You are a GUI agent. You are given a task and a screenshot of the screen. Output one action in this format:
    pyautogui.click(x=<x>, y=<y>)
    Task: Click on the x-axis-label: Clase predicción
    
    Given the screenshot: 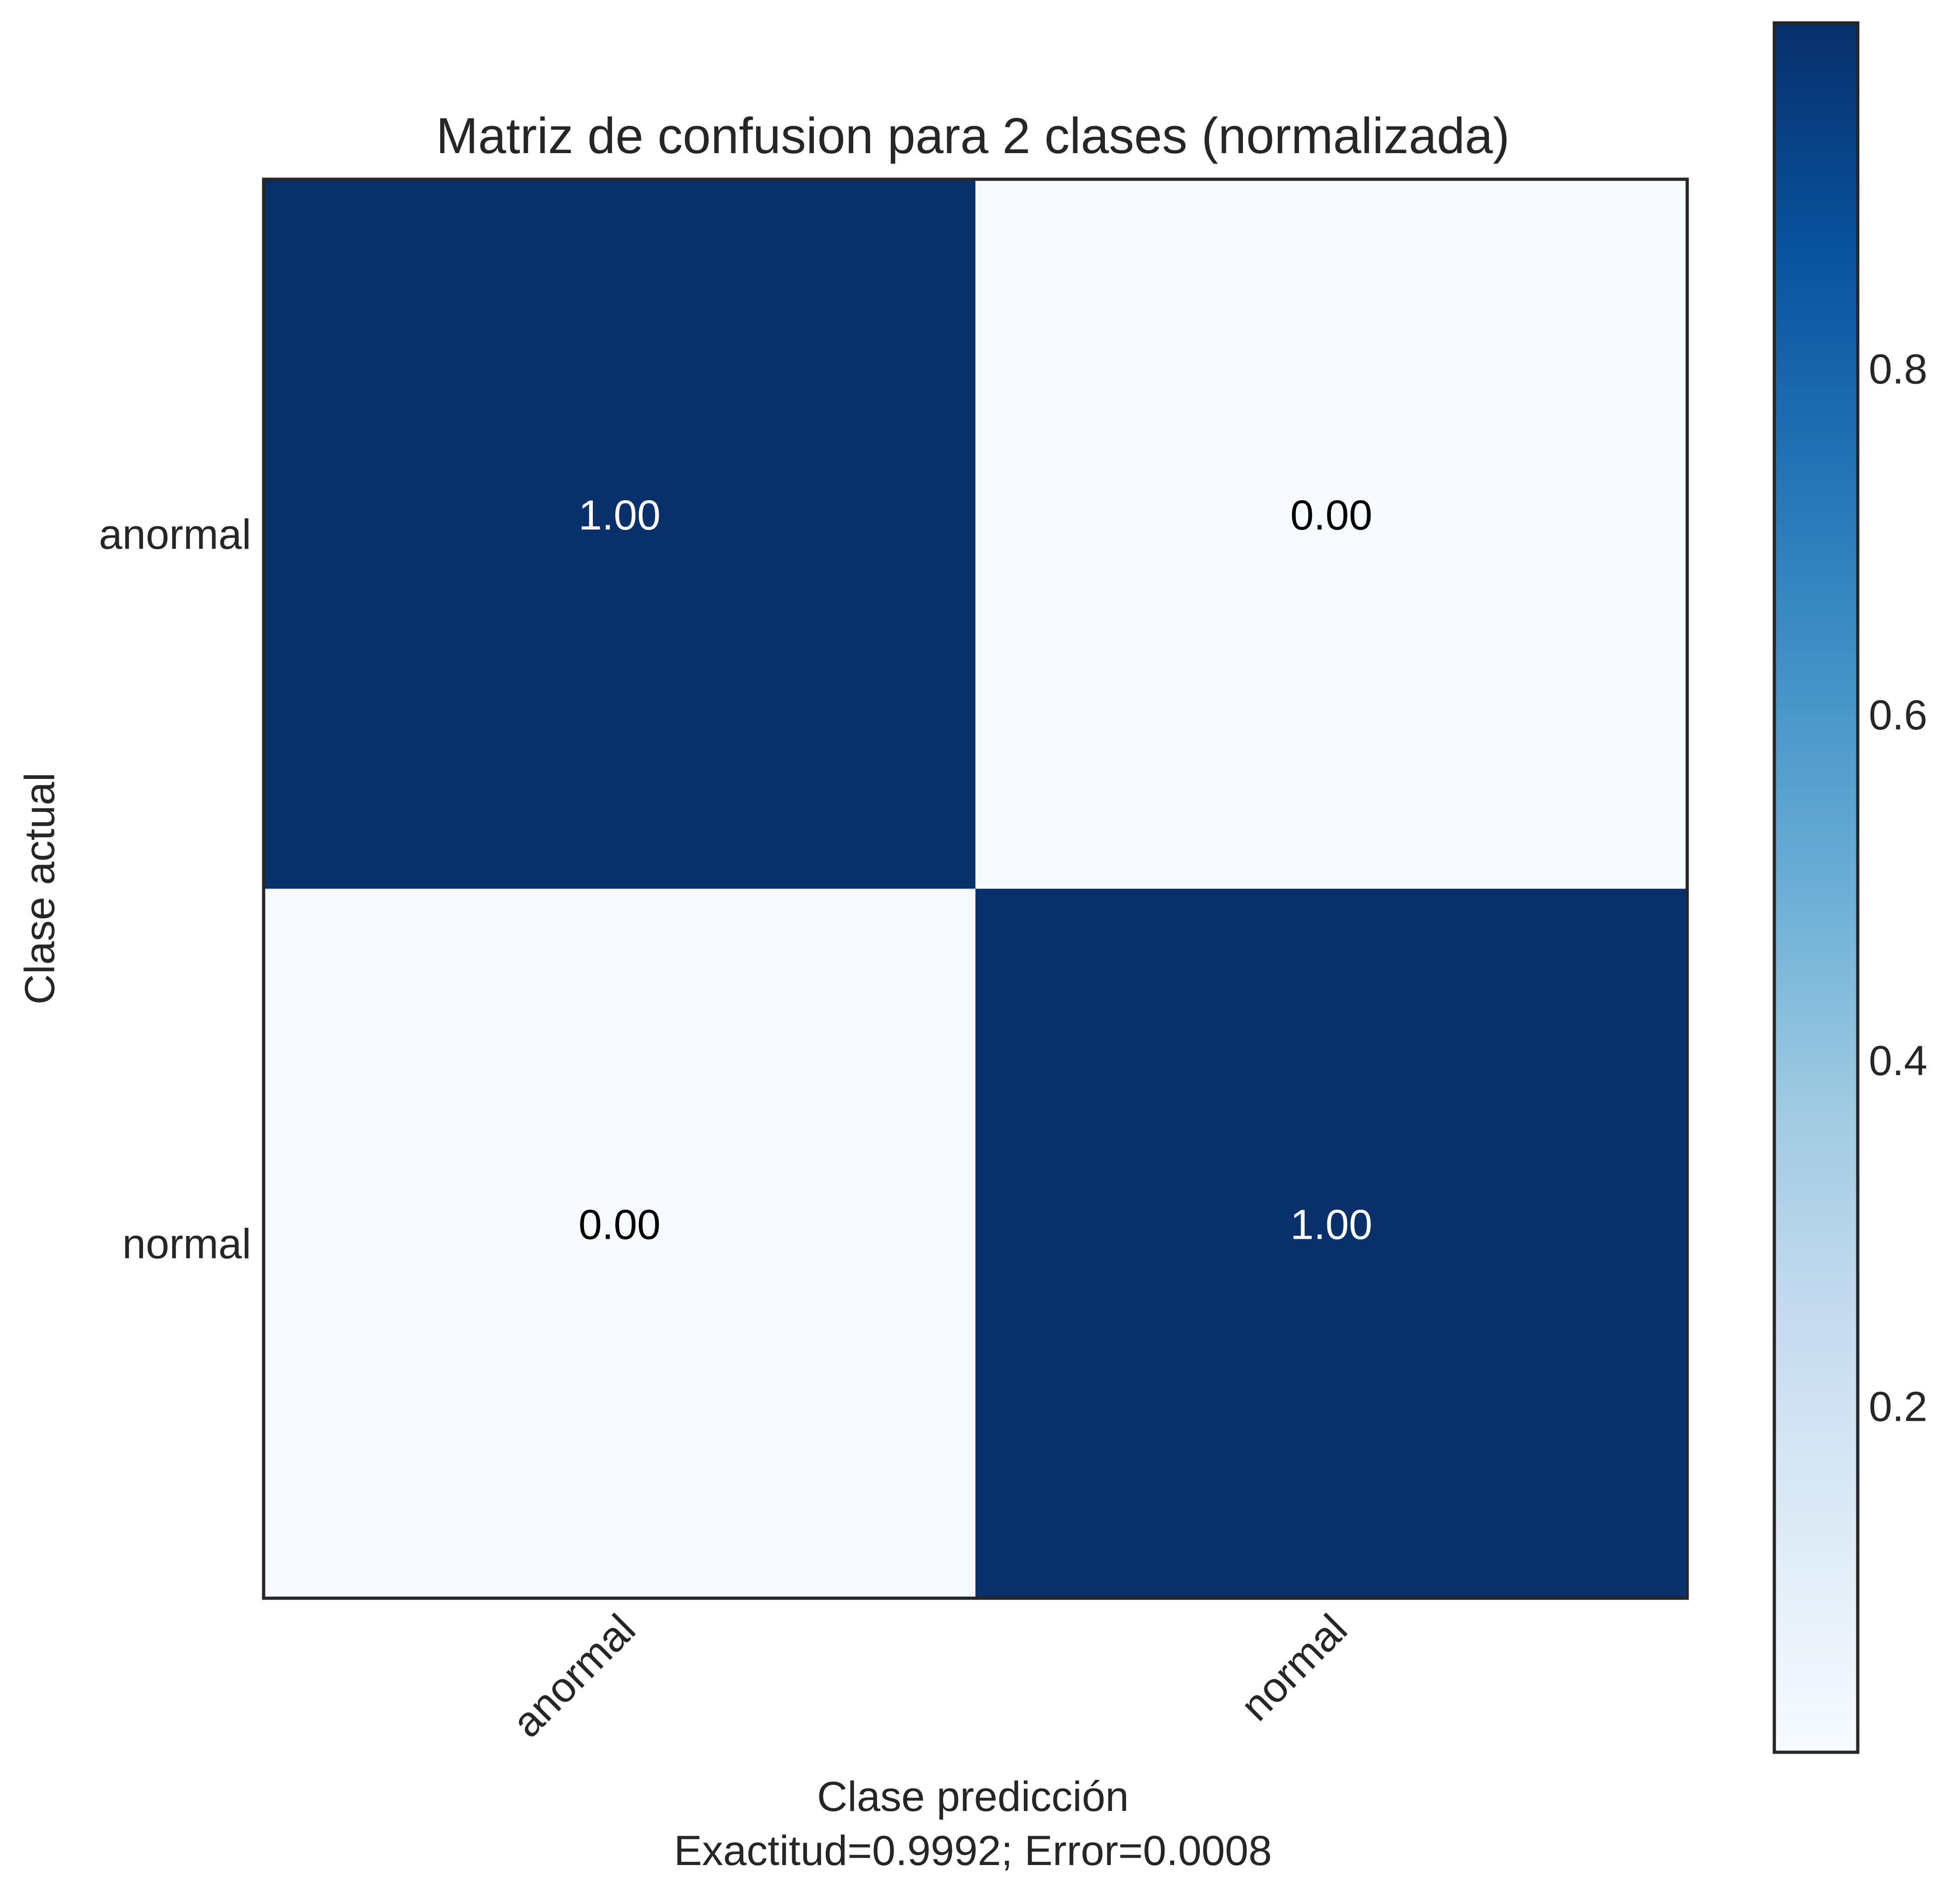 What is the action you would take?
    pyautogui.click(x=973, y=1797)
    